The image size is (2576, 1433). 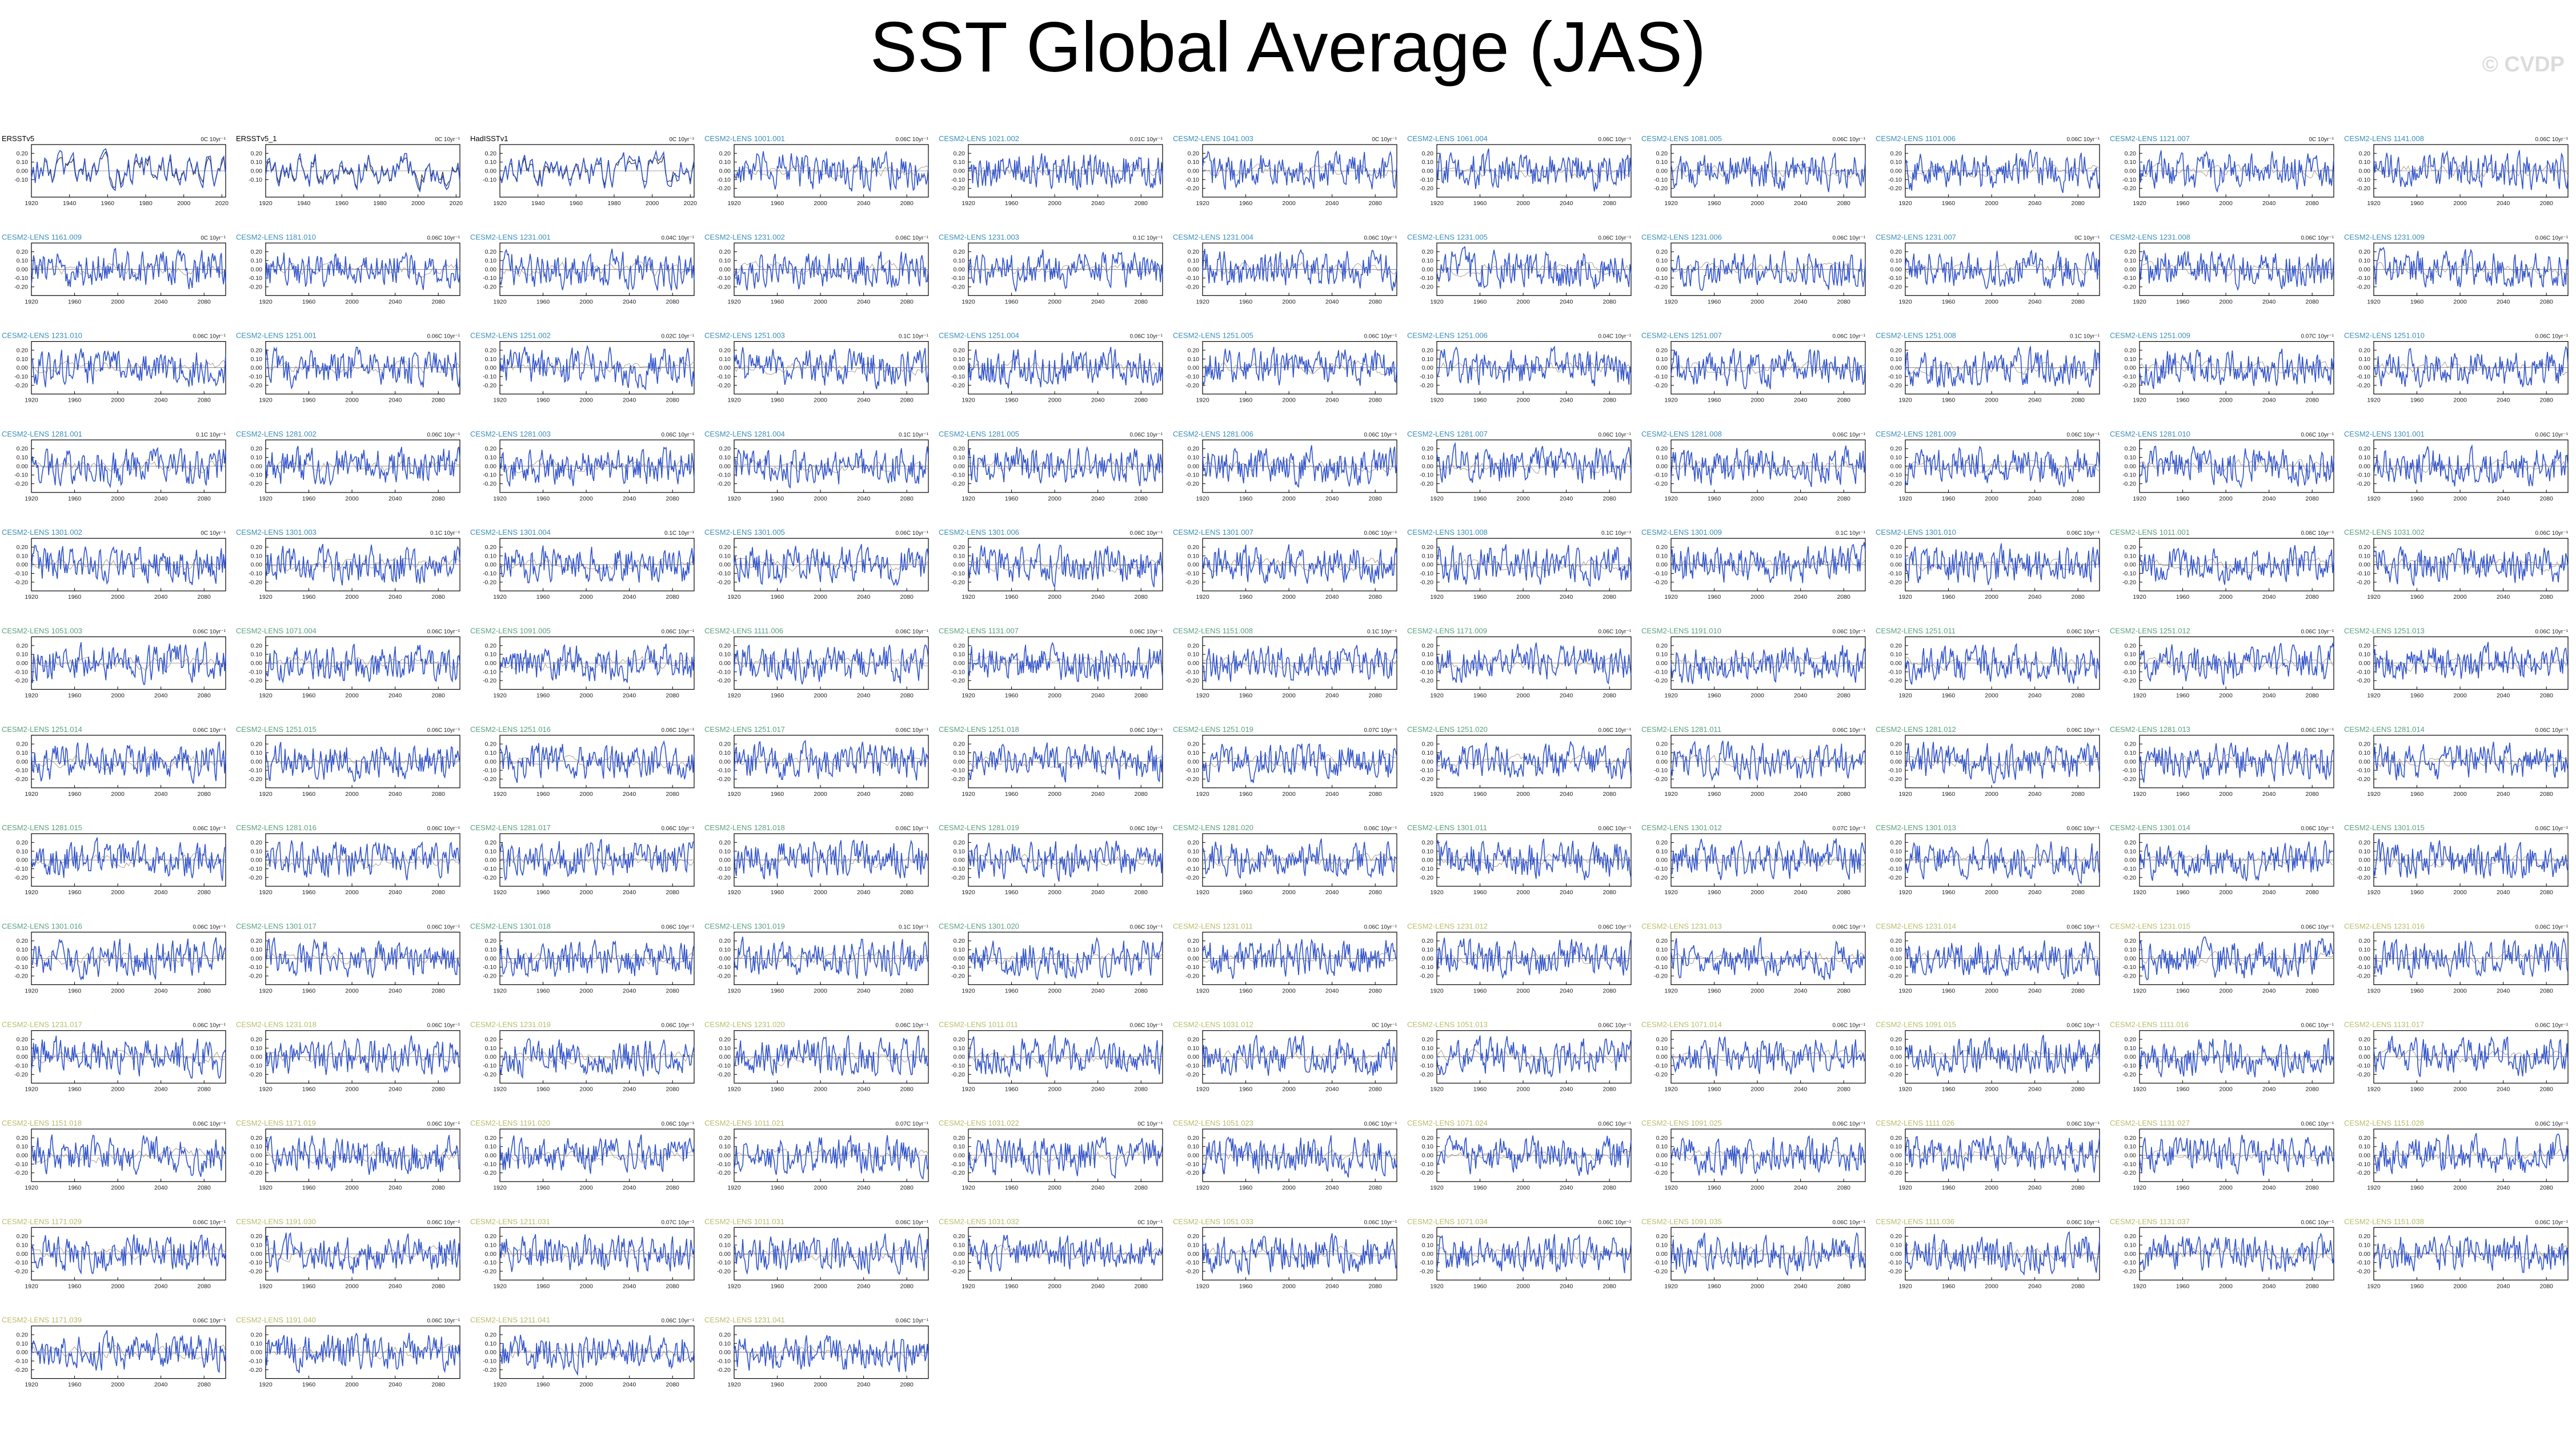 What do you see at coordinates (2150, 827) in the screenshot?
I see `panel-title: CESM2-LENS 1301.014` at bounding box center [2150, 827].